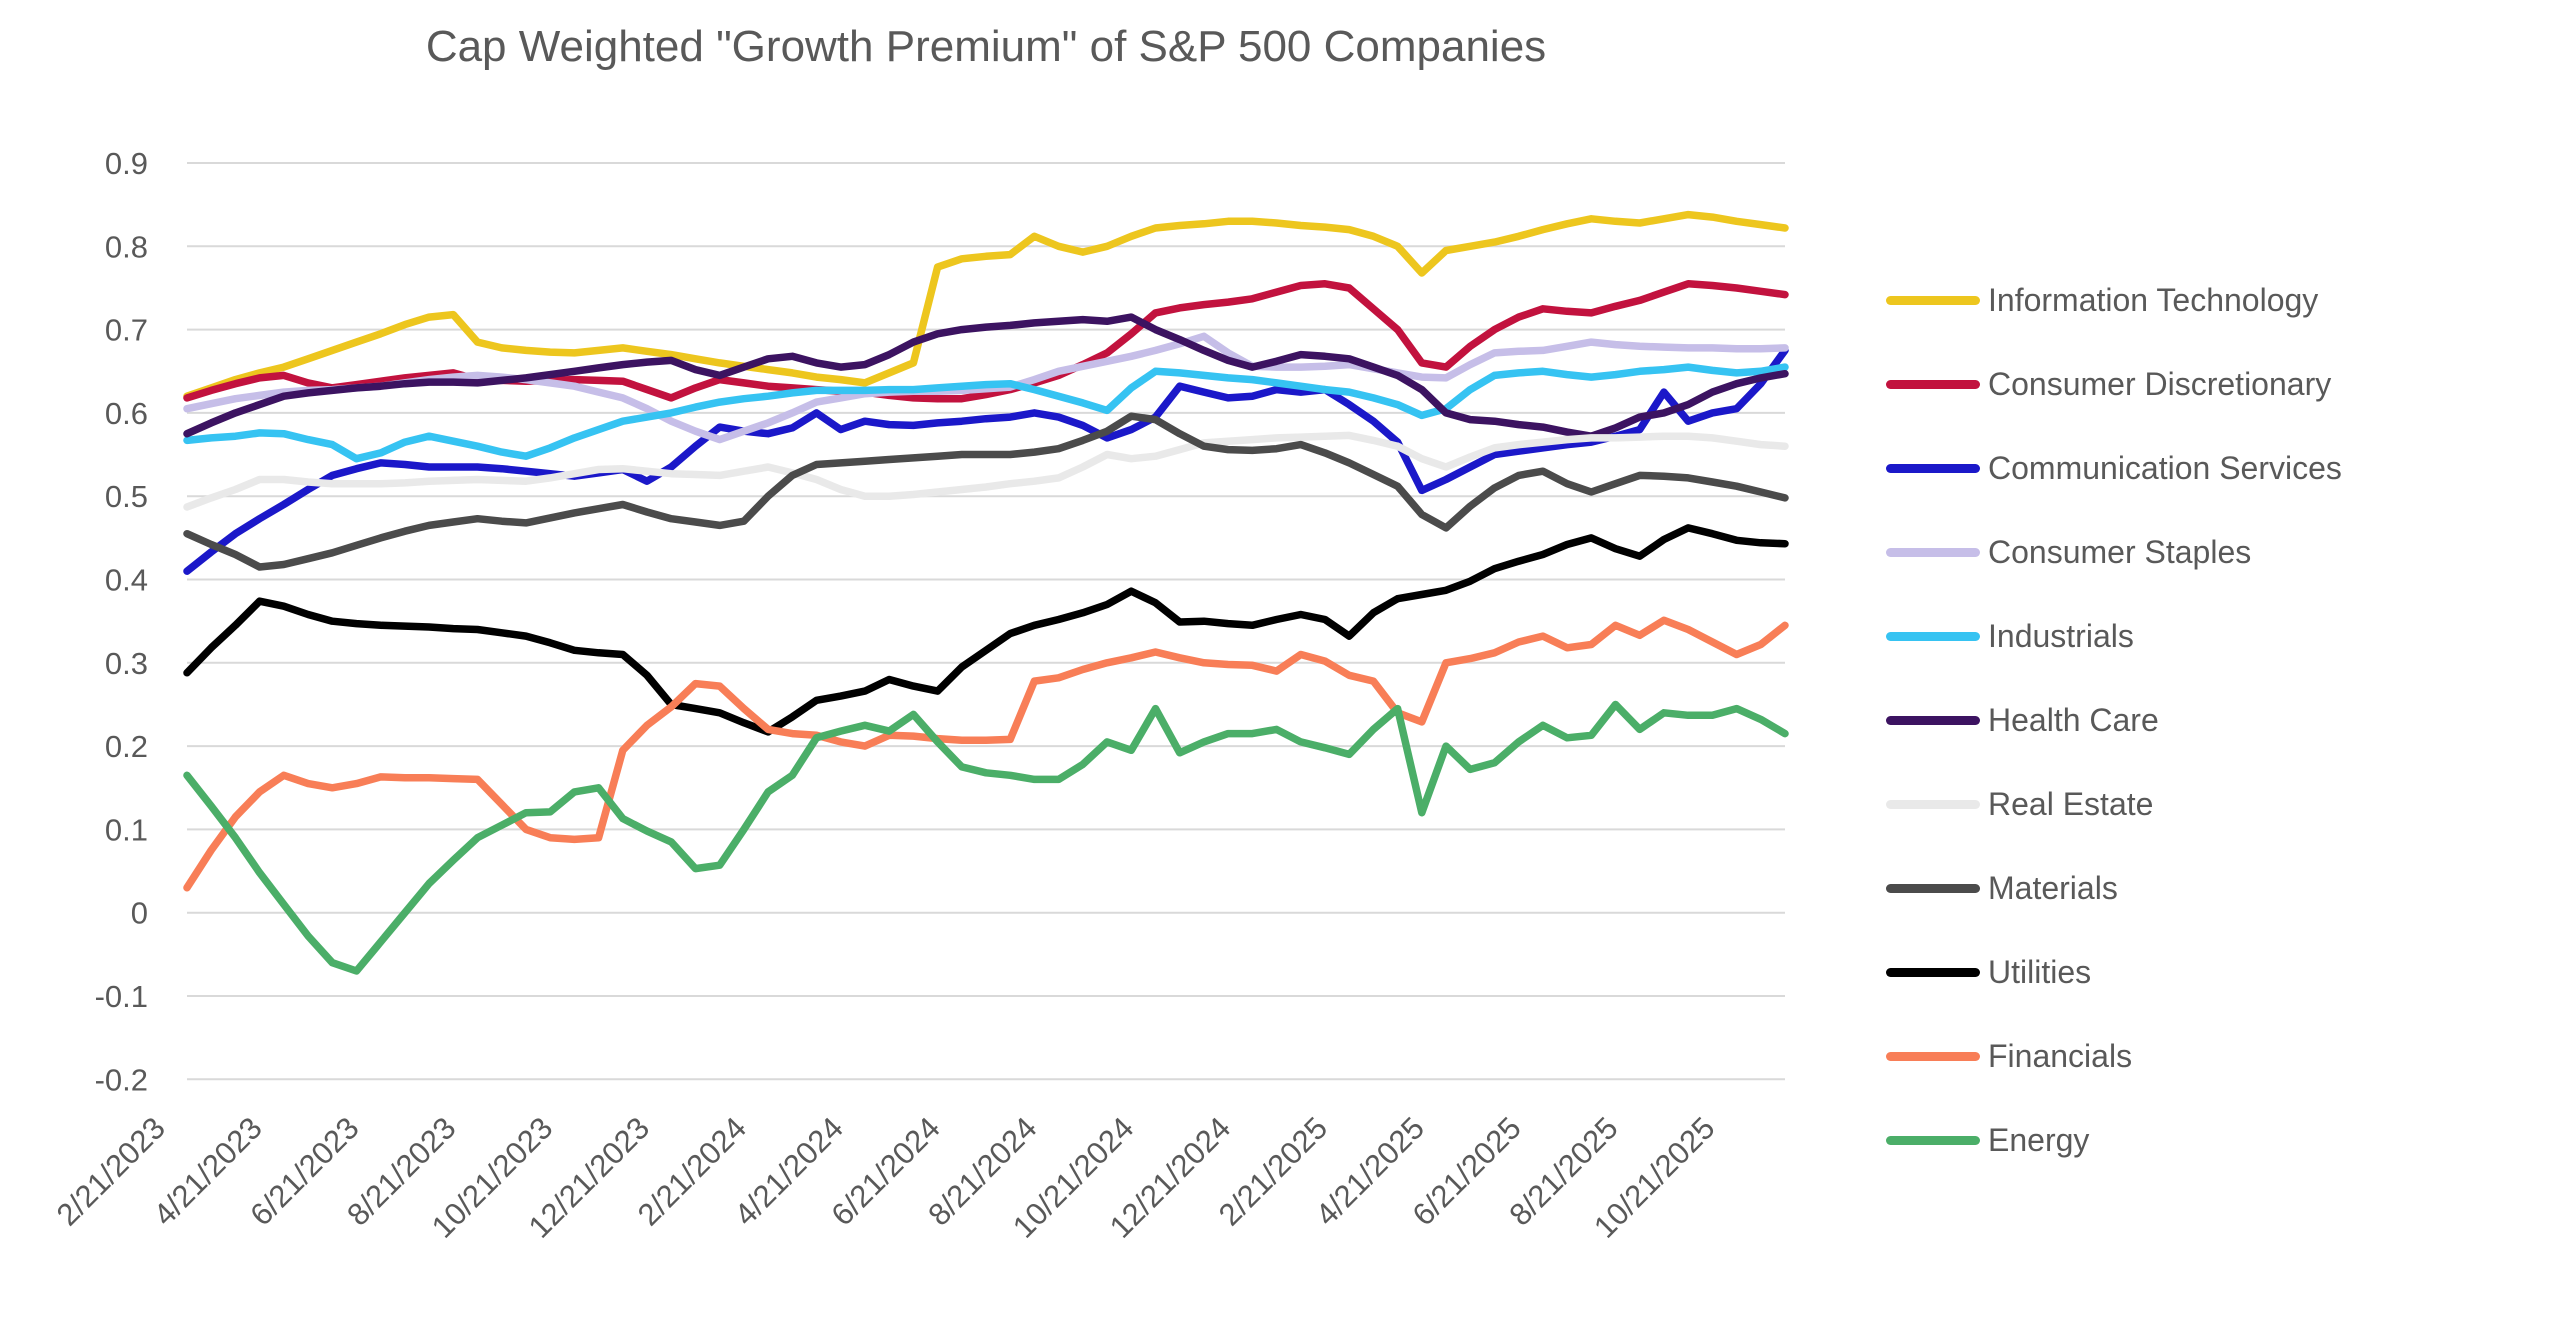 The image size is (2560, 1332). Describe the element at coordinates (139, 913) in the screenshot. I see `y-axis-tick-label: 0` at that location.